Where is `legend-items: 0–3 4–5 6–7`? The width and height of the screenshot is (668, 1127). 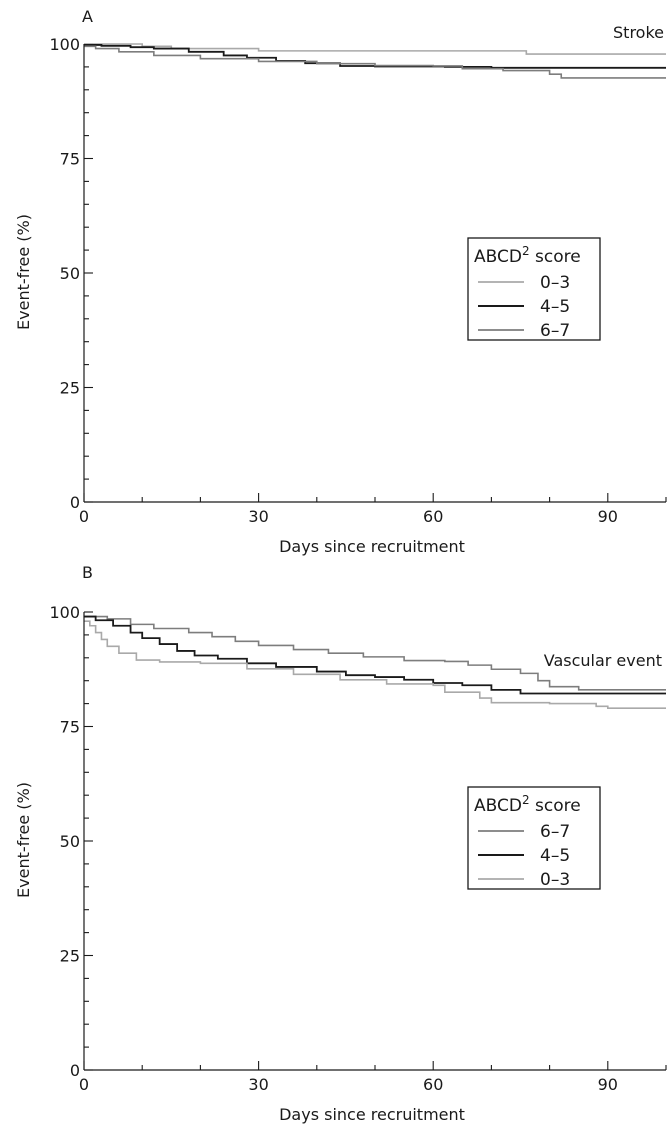 legend-items: 0–3 4–5 6–7 is located at coordinates (524, 307).